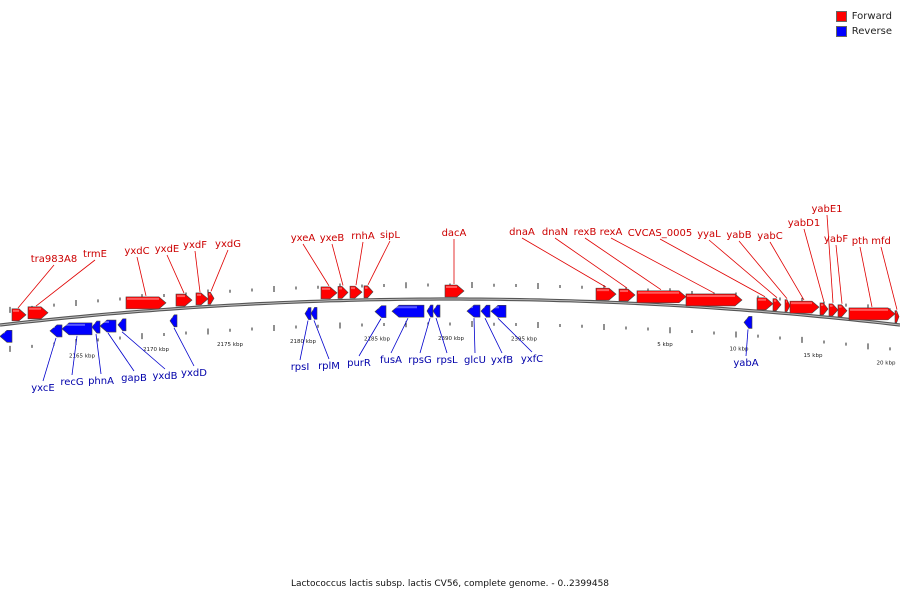 The width and height of the screenshot is (900, 600). Describe the element at coordinates (813, 356) in the screenshot. I see `scale-label: 15 kbp` at that location.